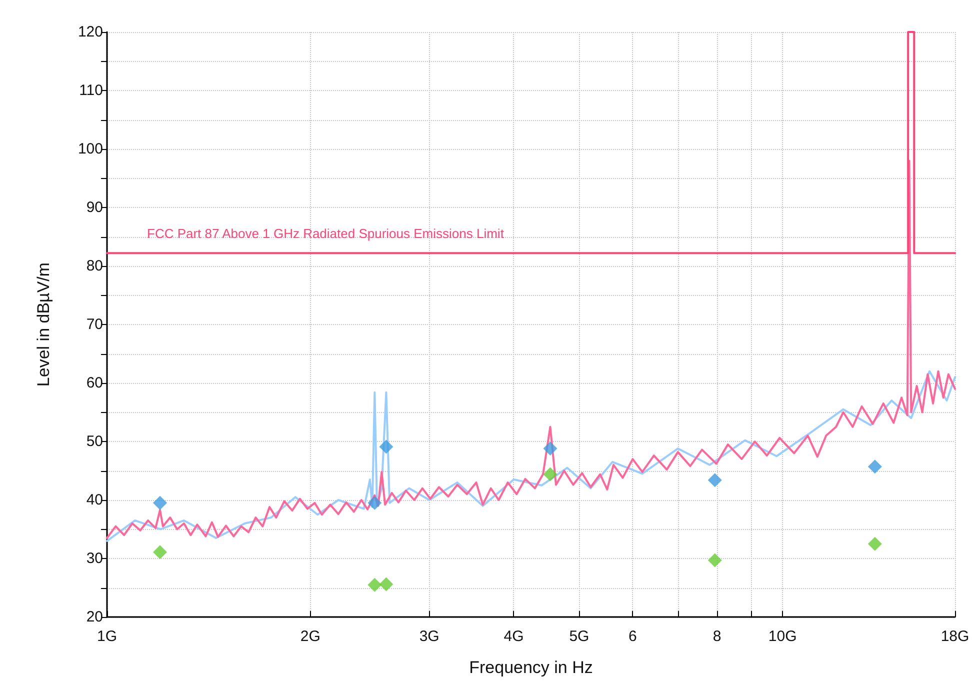 This screenshot has height=682, width=978. What do you see at coordinates (94, 558) in the screenshot?
I see `y-tick-label: 30` at bounding box center [94, 558].